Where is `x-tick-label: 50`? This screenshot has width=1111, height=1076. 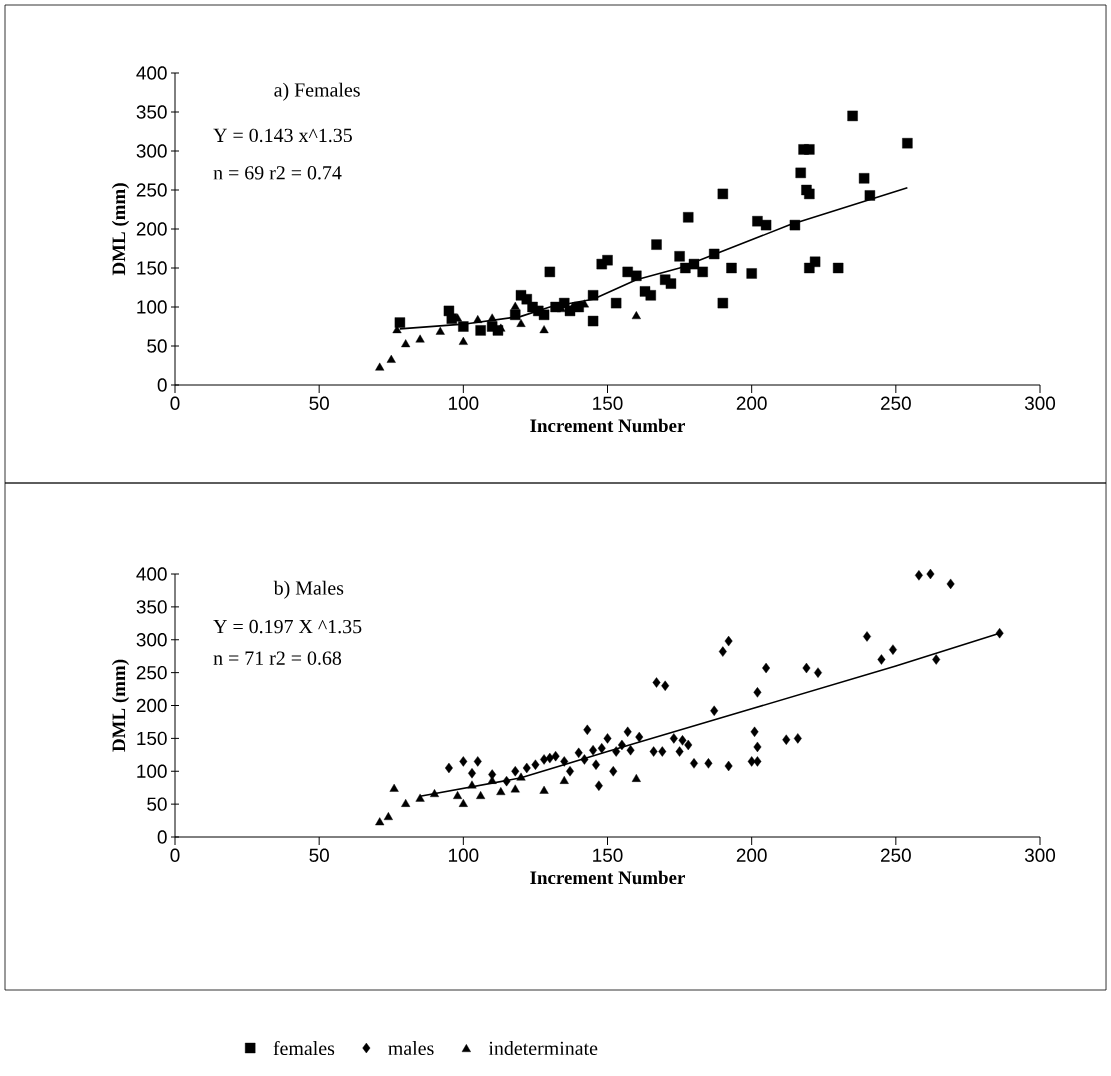
x-tick-label: 50 is located at coordinates (319, 855).